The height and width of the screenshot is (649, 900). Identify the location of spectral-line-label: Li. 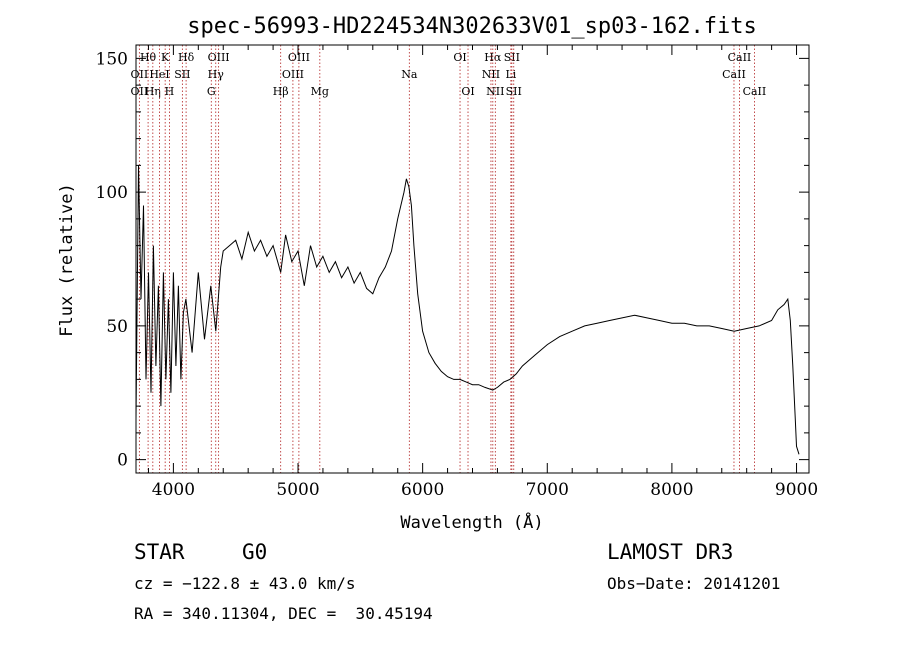
(510, 74).